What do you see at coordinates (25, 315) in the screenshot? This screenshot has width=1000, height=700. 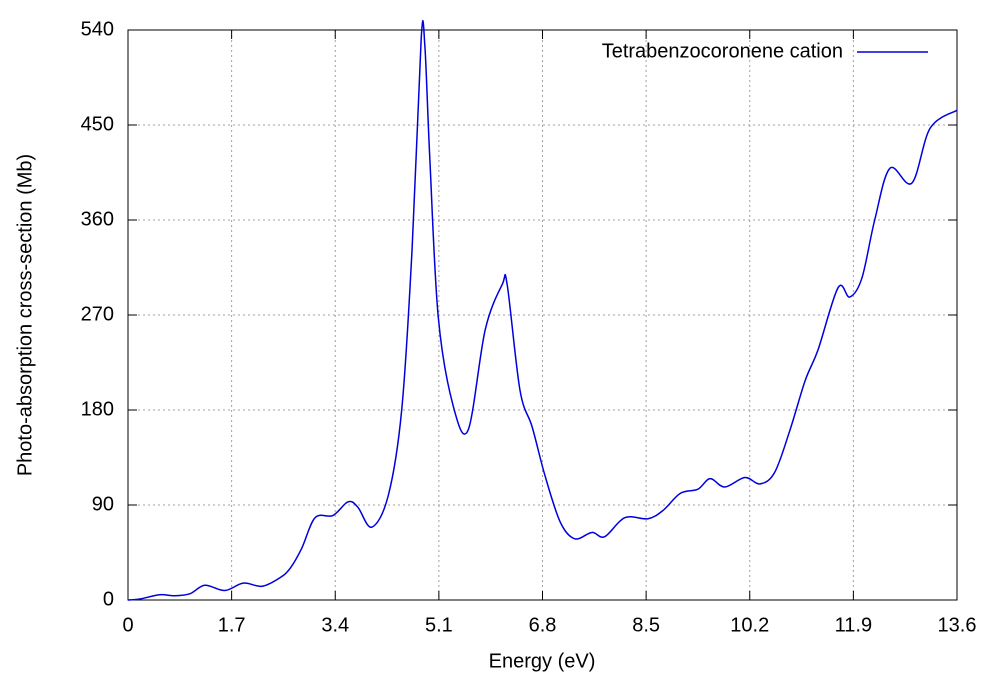 I see `y-axis-label: Photo-absorption cross-section (Mb)` at bounding box center [25, 315].